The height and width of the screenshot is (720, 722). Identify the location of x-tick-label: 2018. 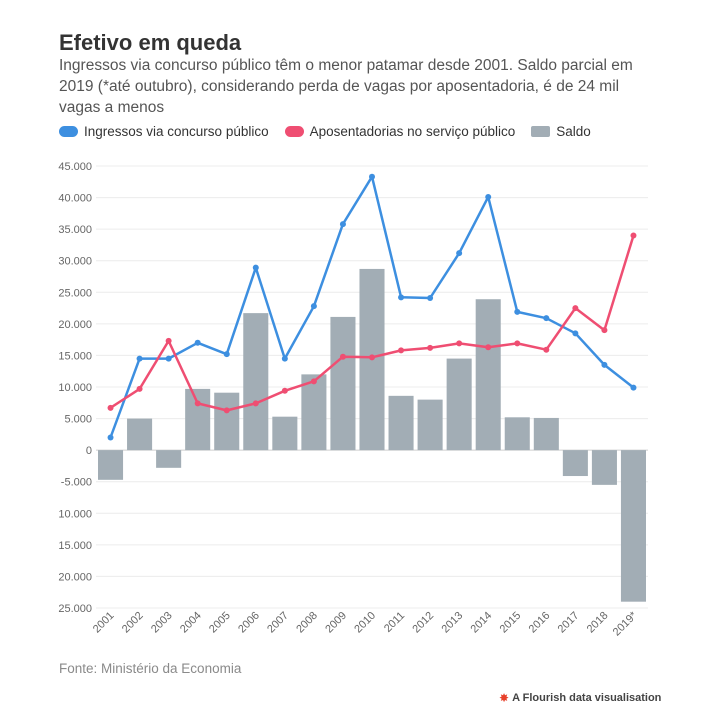
(598, 623).